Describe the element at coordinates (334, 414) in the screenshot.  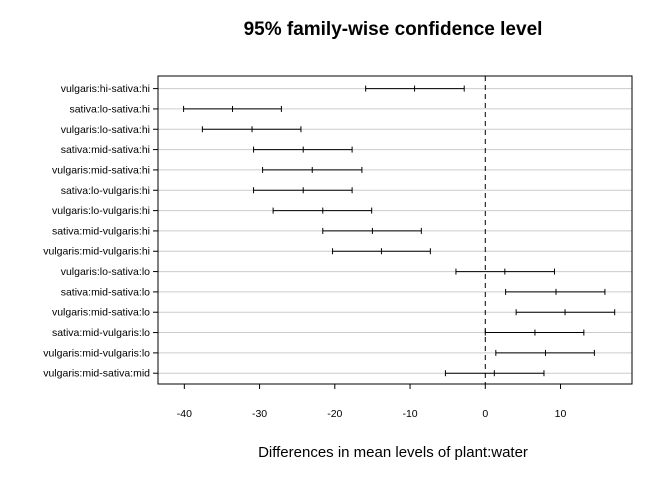
I see `x-tick-label: -20` at that location.